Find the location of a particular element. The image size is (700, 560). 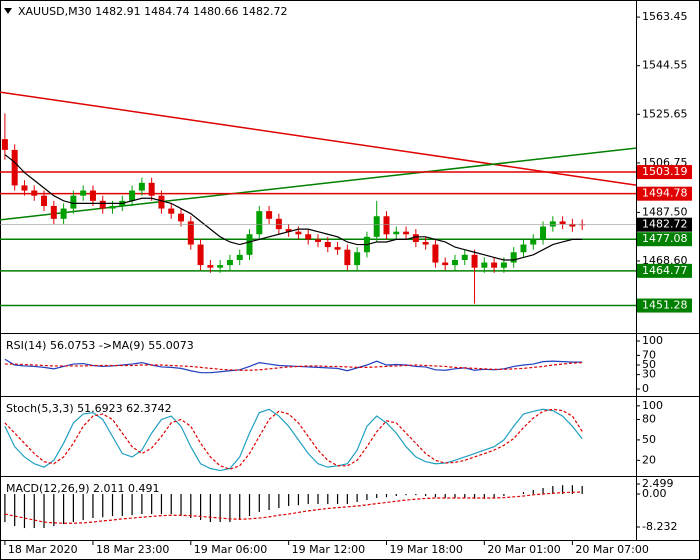

level-label: 1464.77 is located at coordinates (665, 270).